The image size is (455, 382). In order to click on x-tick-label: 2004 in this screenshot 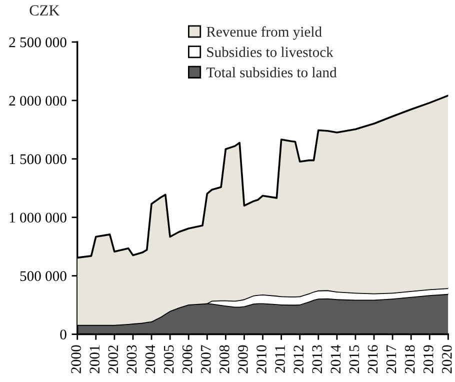, I will do `click(150, 359)`.